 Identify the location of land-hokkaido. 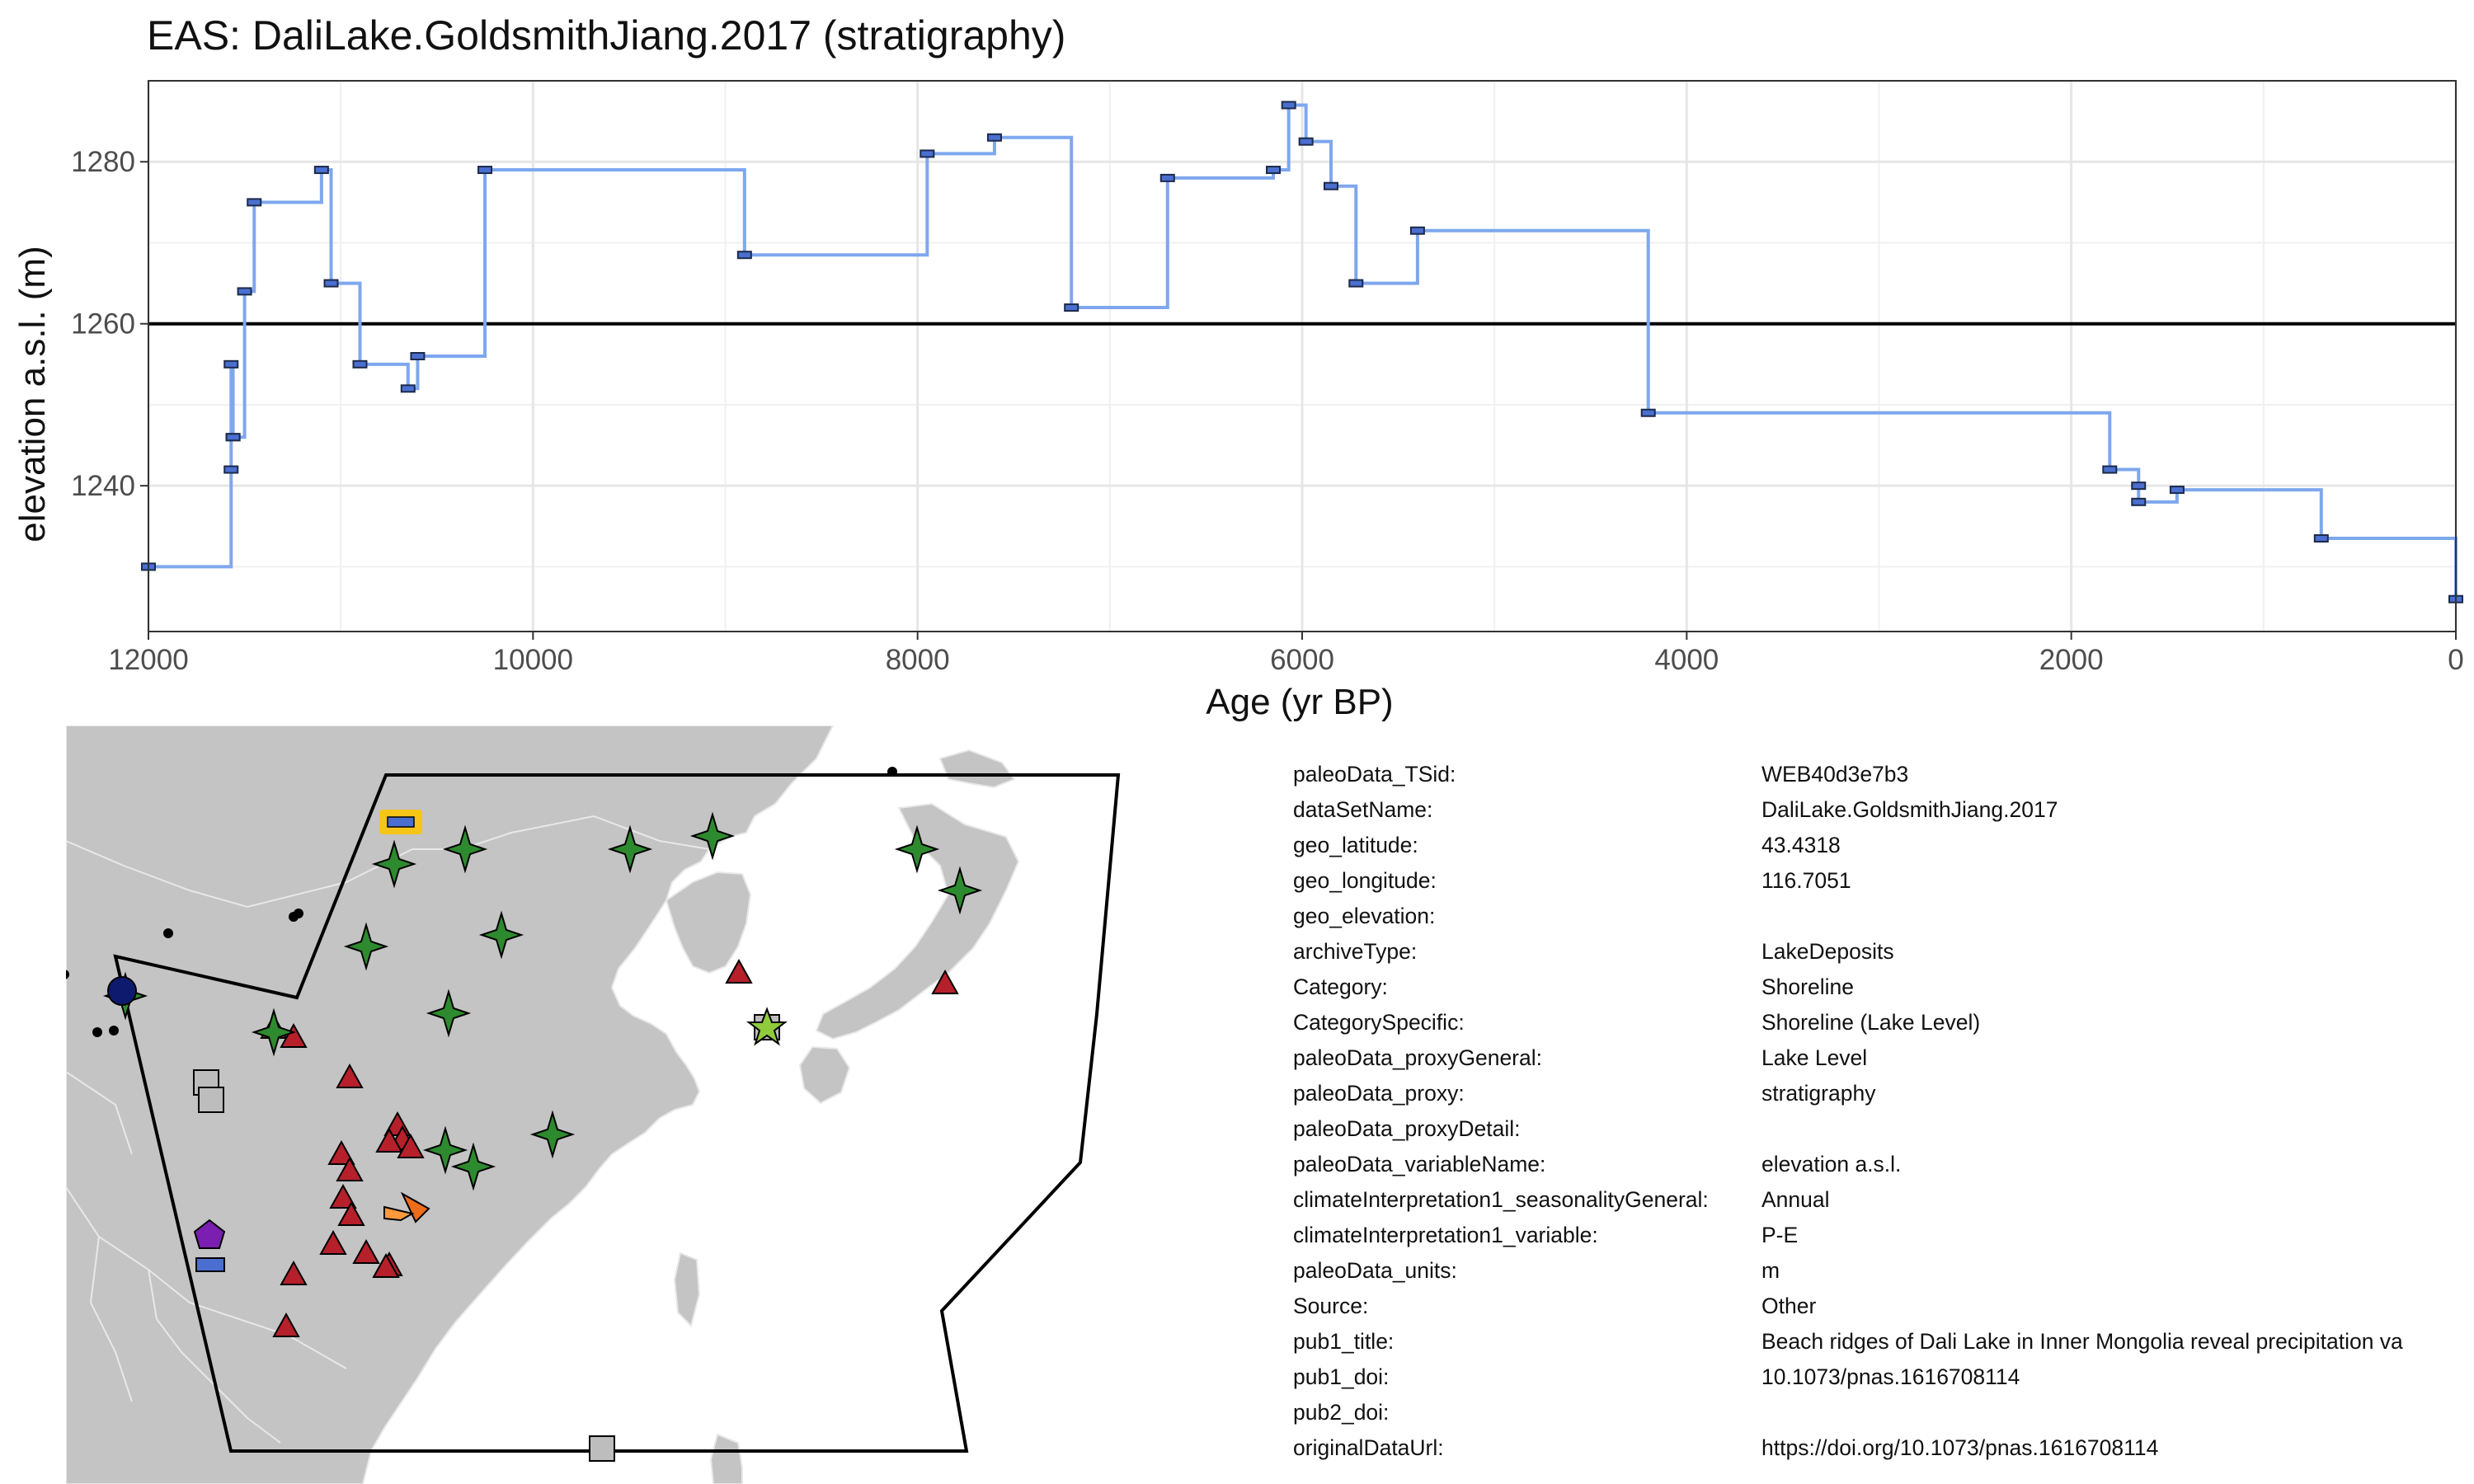
(977, 769).